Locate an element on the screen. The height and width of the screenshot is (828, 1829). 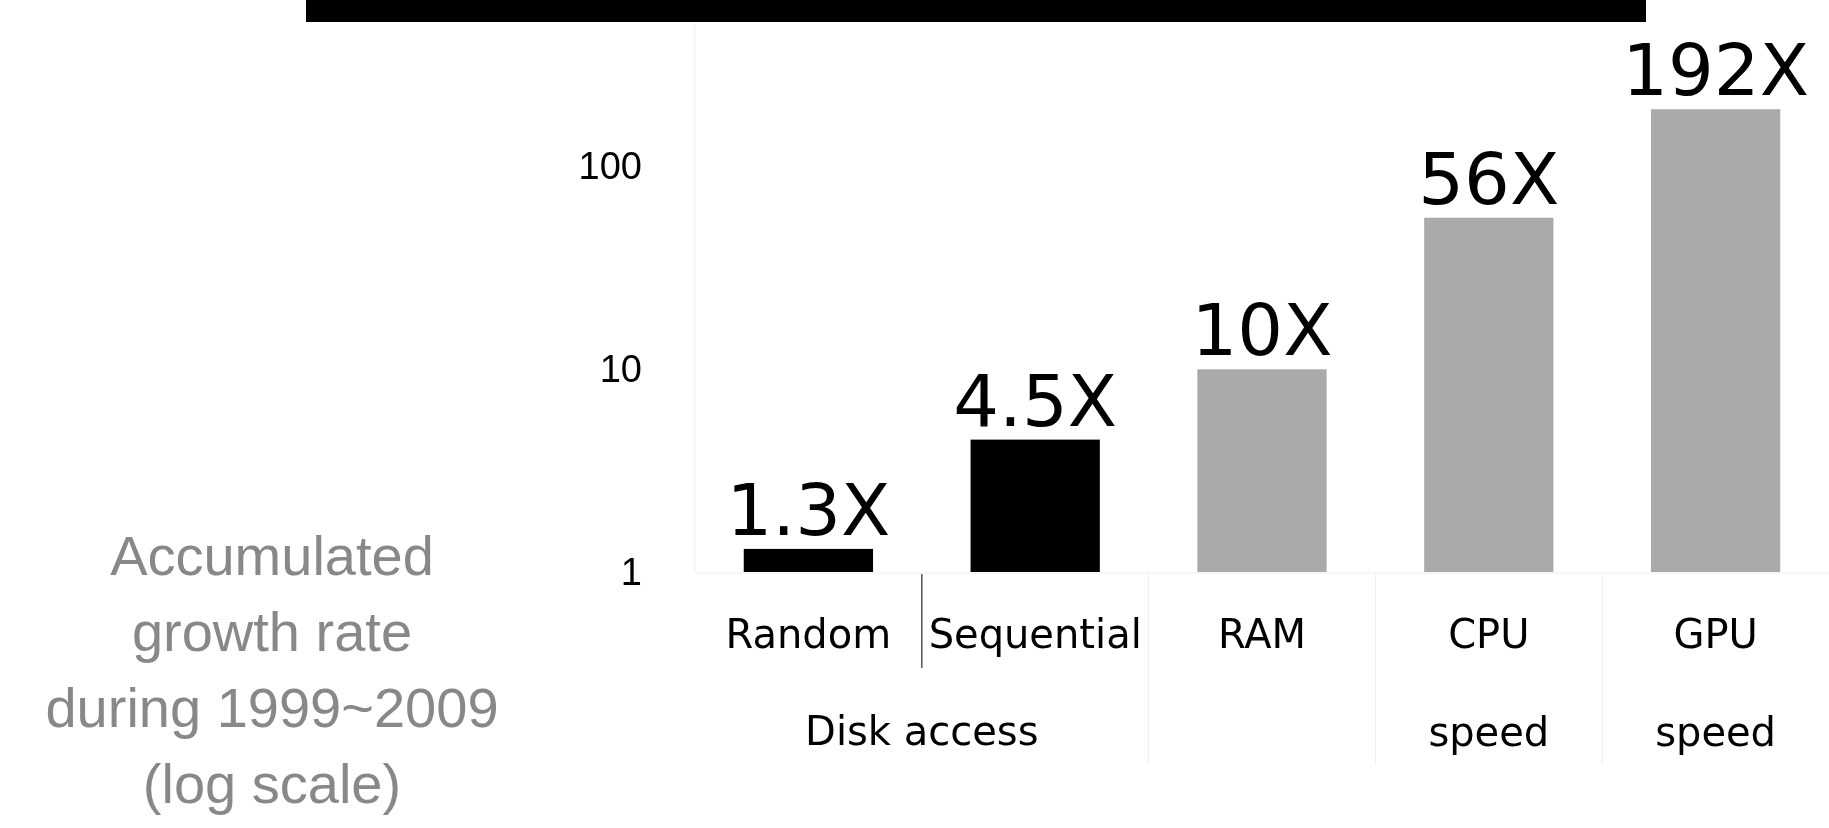
category-label: GPU speed is located at coordinates (1716, 683).